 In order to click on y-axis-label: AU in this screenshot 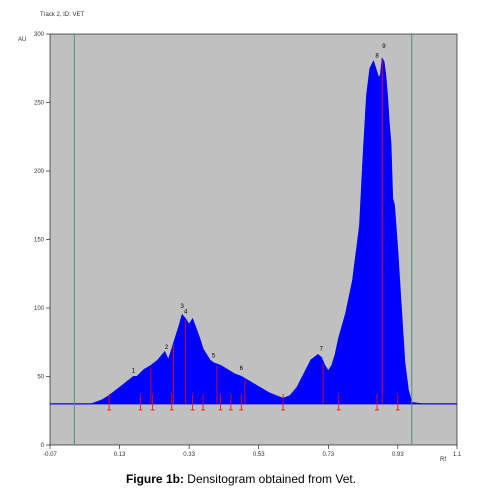, I will do `click(22, 40)`.